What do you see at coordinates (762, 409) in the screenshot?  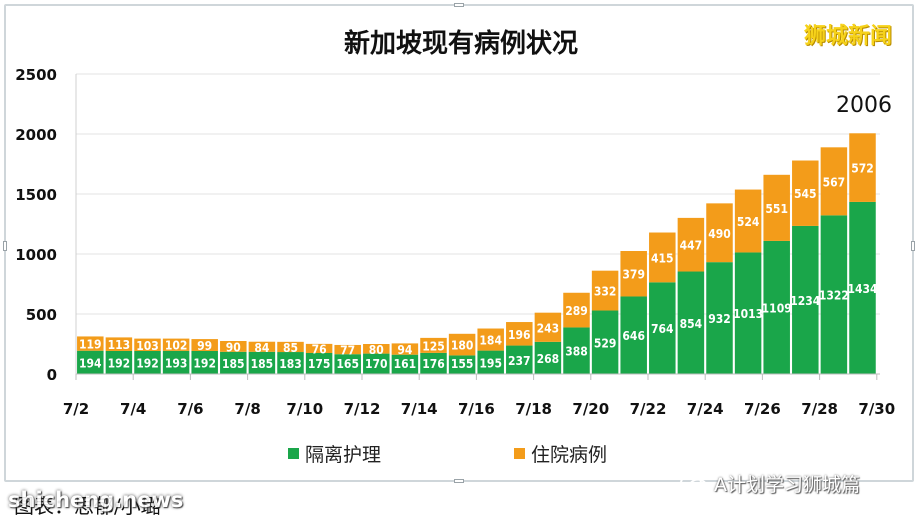 I see `x-tick-label: 7/26` at bounding box center [762, 409].